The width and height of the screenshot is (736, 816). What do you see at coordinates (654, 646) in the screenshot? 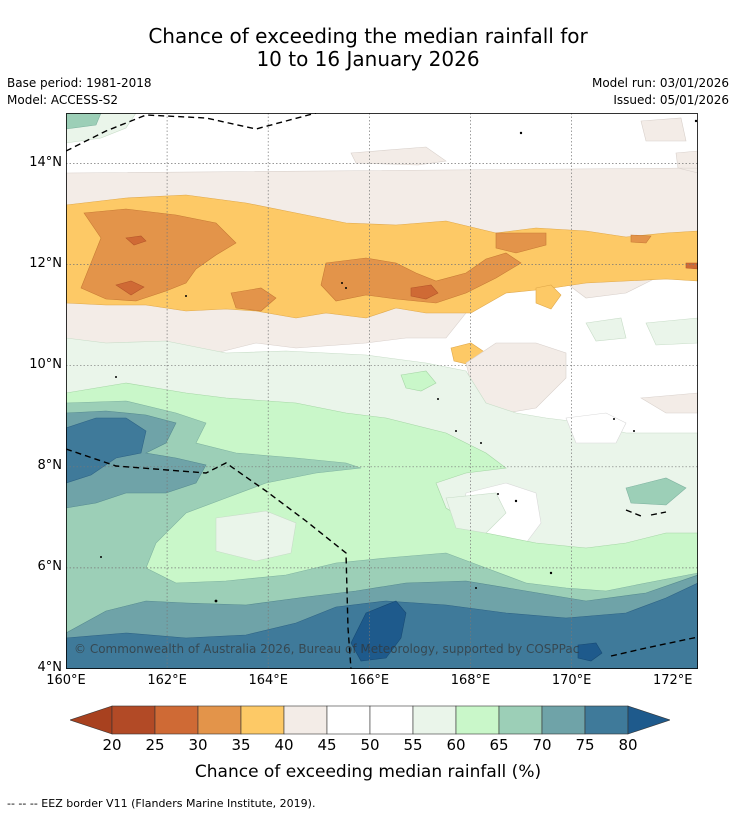
I see `eez-border-east` at bounding box center [654, 646].